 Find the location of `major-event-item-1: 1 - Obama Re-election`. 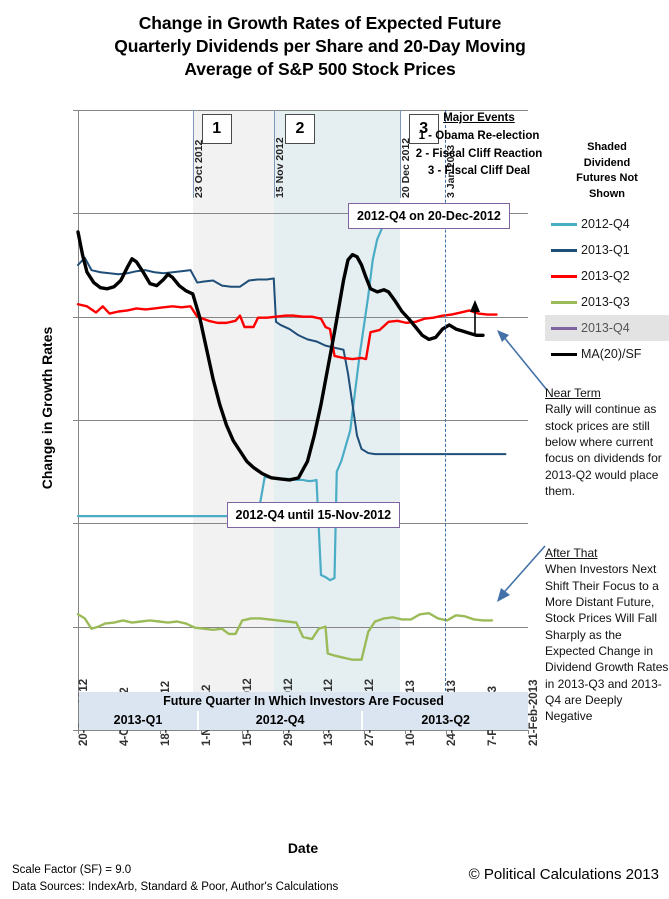

major-event-item-1: 1 - Obama Re-election is located at coordinates (479, 135).